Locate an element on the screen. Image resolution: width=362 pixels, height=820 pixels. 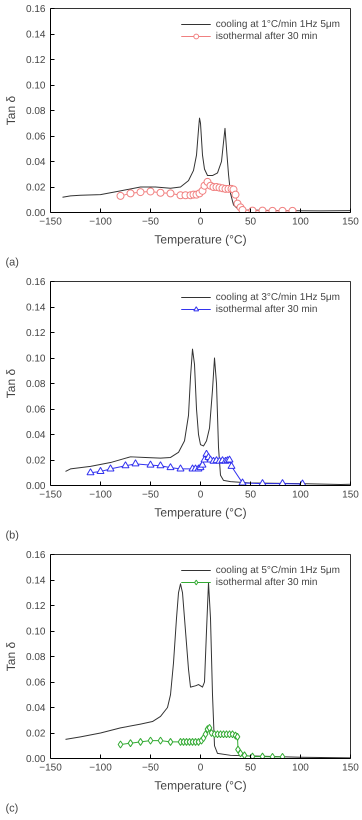
legend-label: cooling at 5°C/min 1Hz 5μm is located at coordinates (278, 570).